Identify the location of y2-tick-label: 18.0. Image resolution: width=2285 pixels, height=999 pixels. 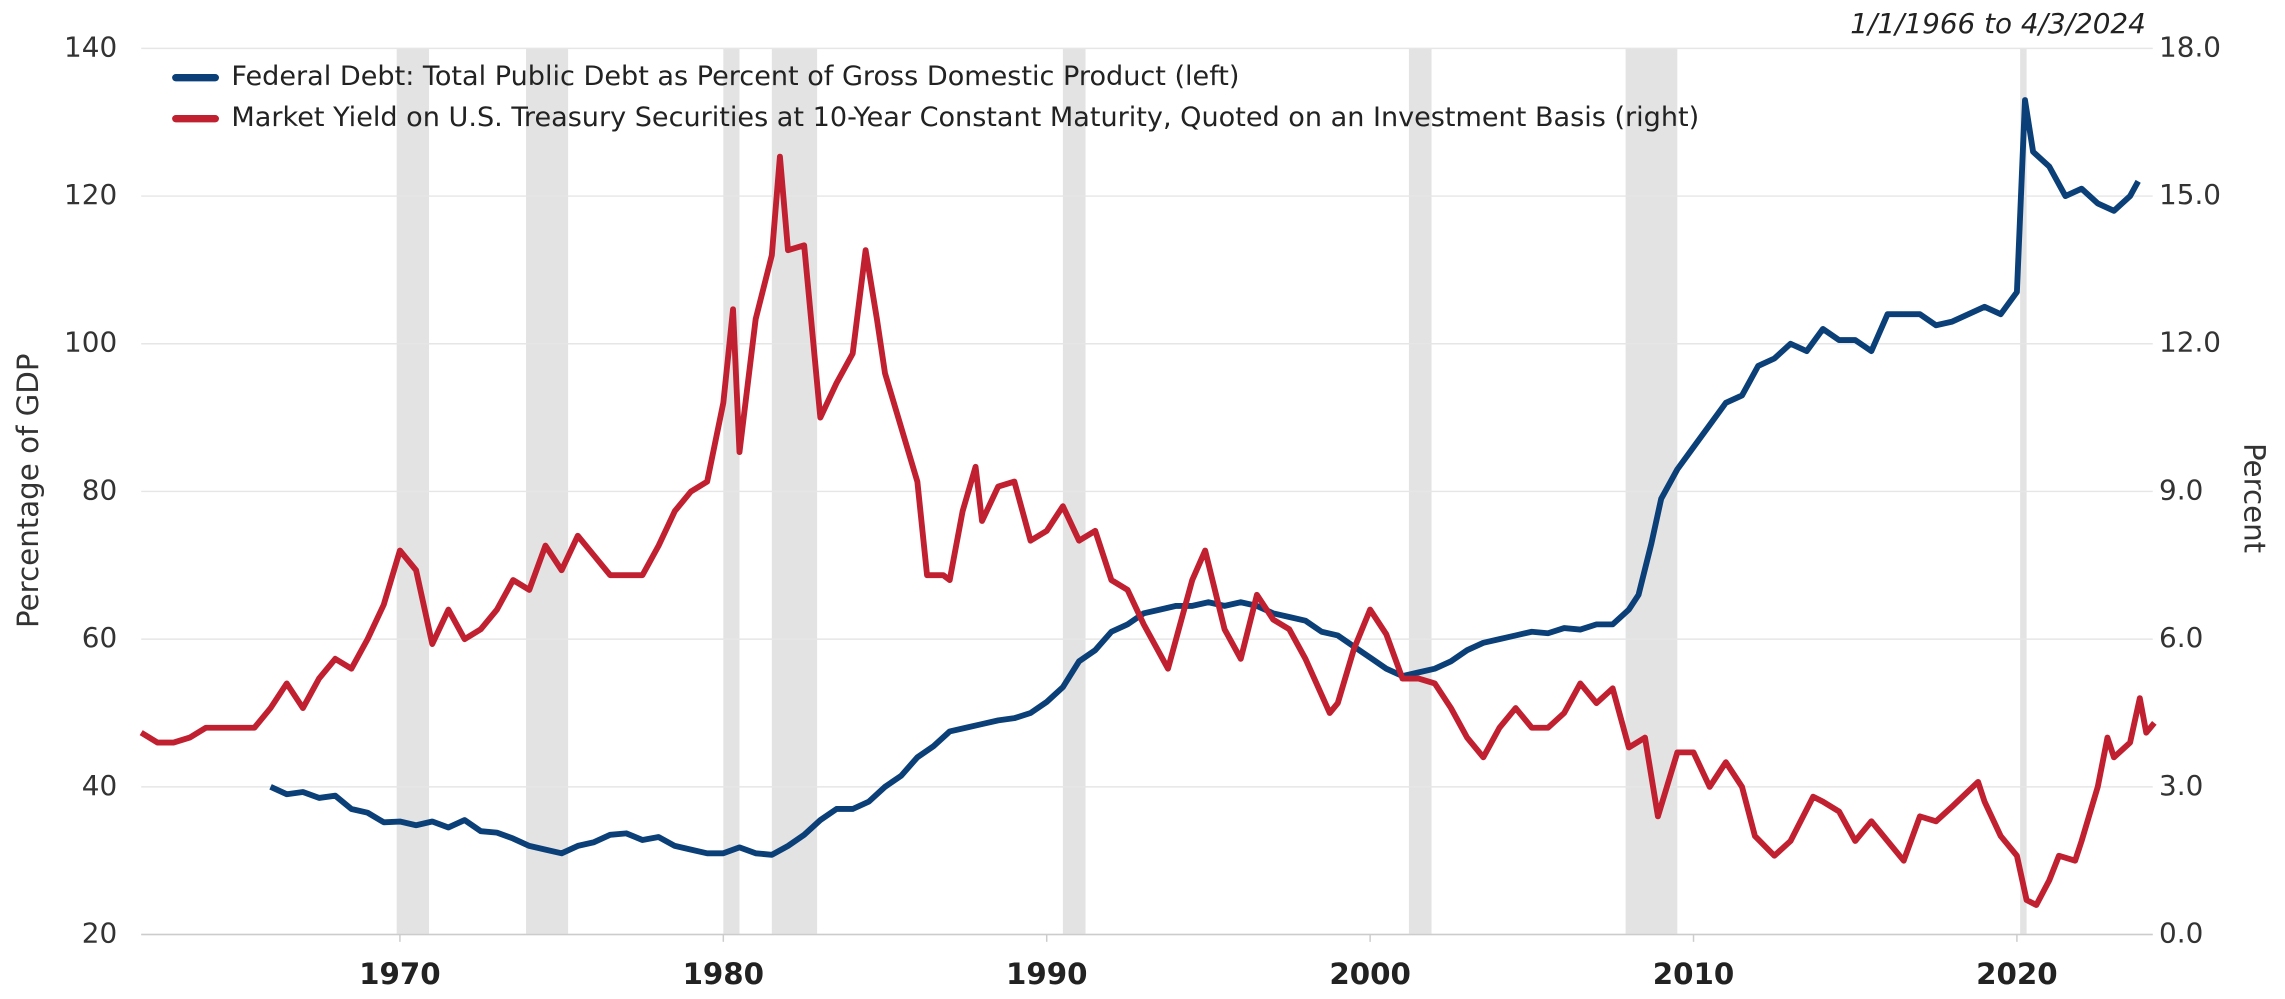
(2190, 46).